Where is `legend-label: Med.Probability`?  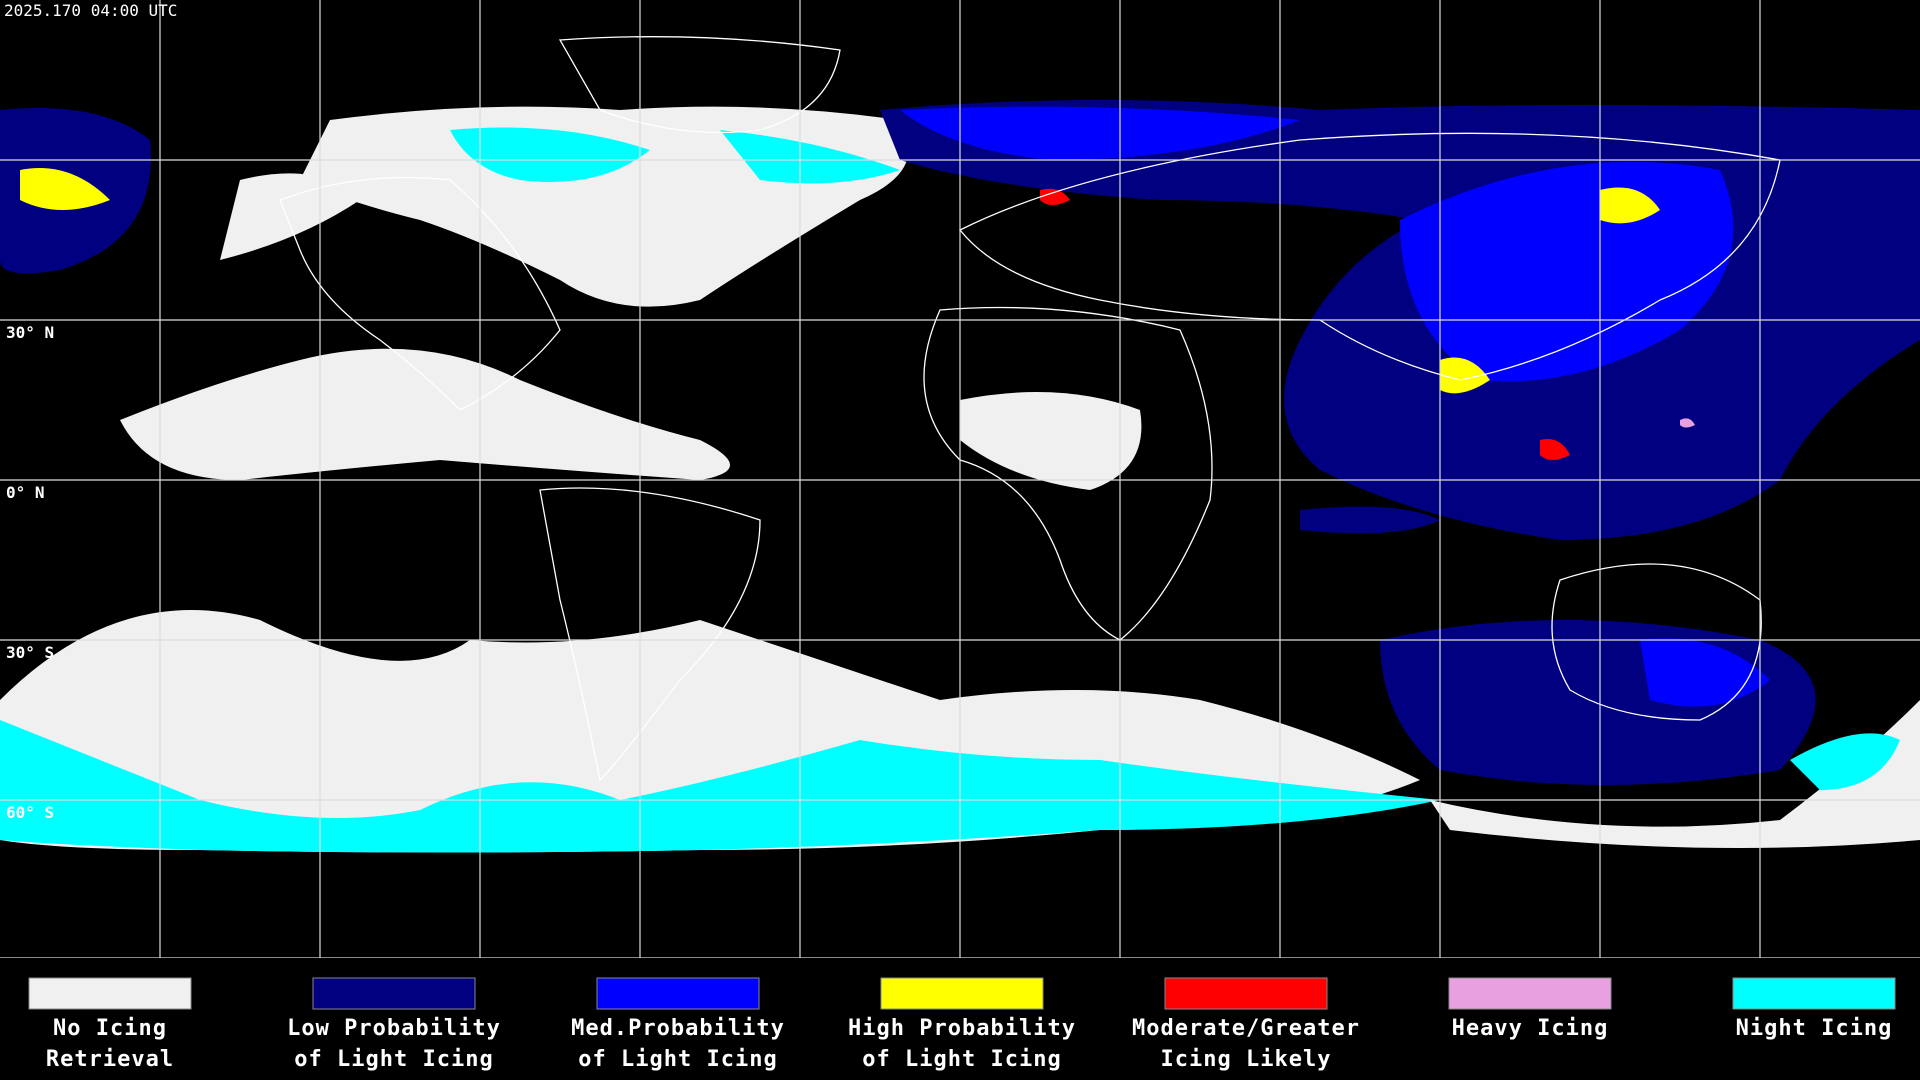
legend-label: Med.Probability is located at coordinates (678, 1028).